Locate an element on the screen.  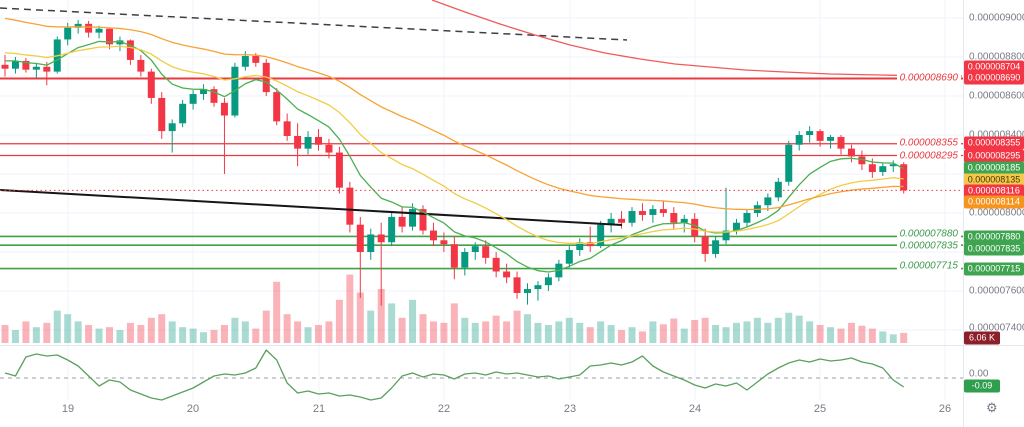
price-badge: 0.000008690 is located at coordinates (994, 78).